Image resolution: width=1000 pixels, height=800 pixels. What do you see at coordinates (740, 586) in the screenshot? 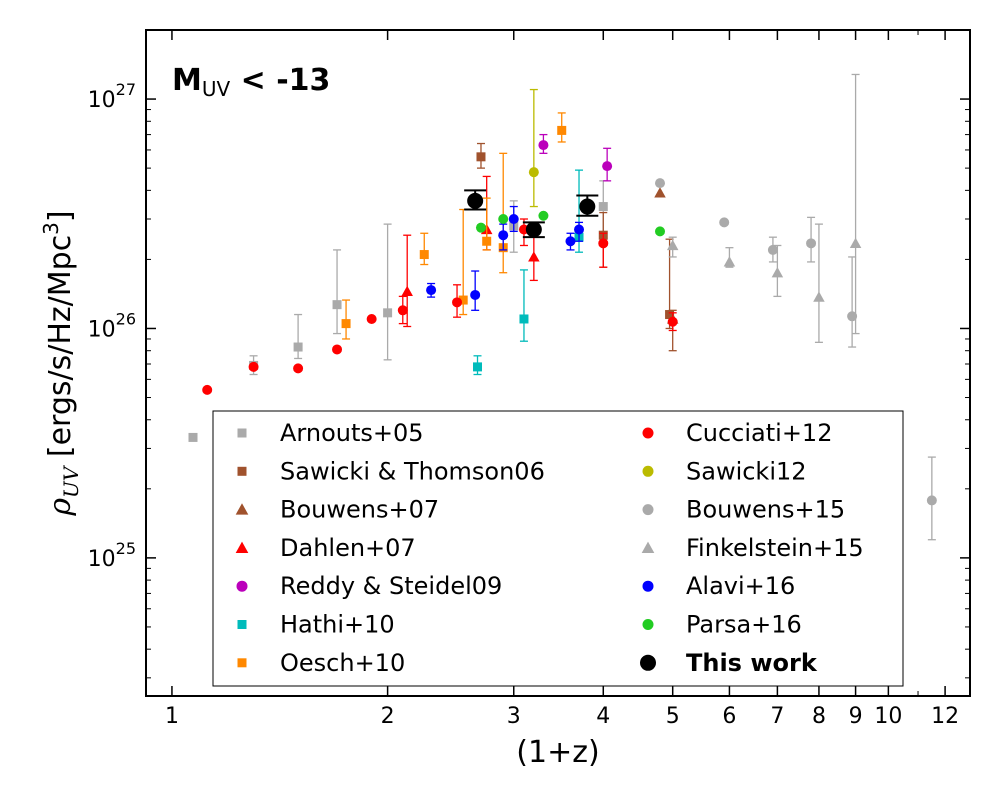
I see `legend-label: Alavi+16` at bounding box center [740, 586].